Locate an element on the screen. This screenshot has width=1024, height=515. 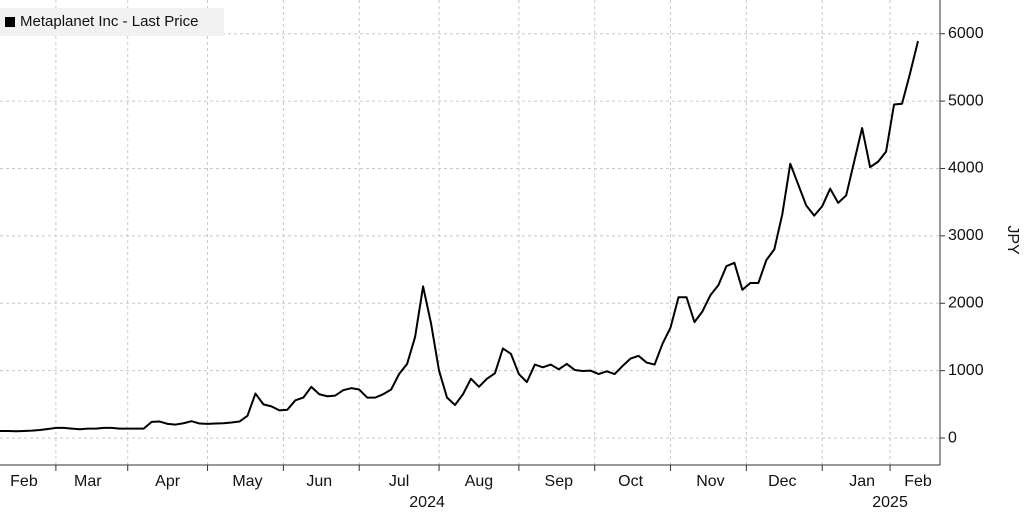
legend-label: Metaplanet Inc - Last Price is located at coordinates (109, 21).